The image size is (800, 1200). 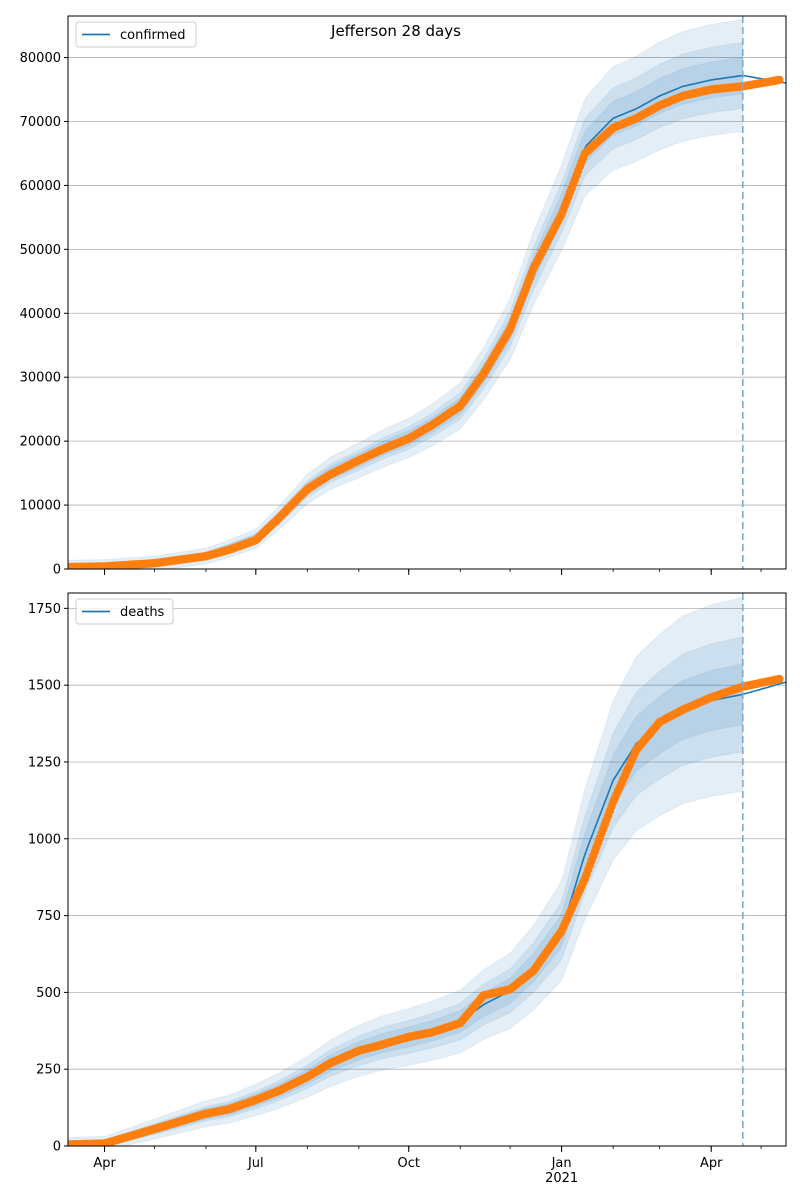 I want to click on y-tick-label: 1250, so click(x=44, y=762).